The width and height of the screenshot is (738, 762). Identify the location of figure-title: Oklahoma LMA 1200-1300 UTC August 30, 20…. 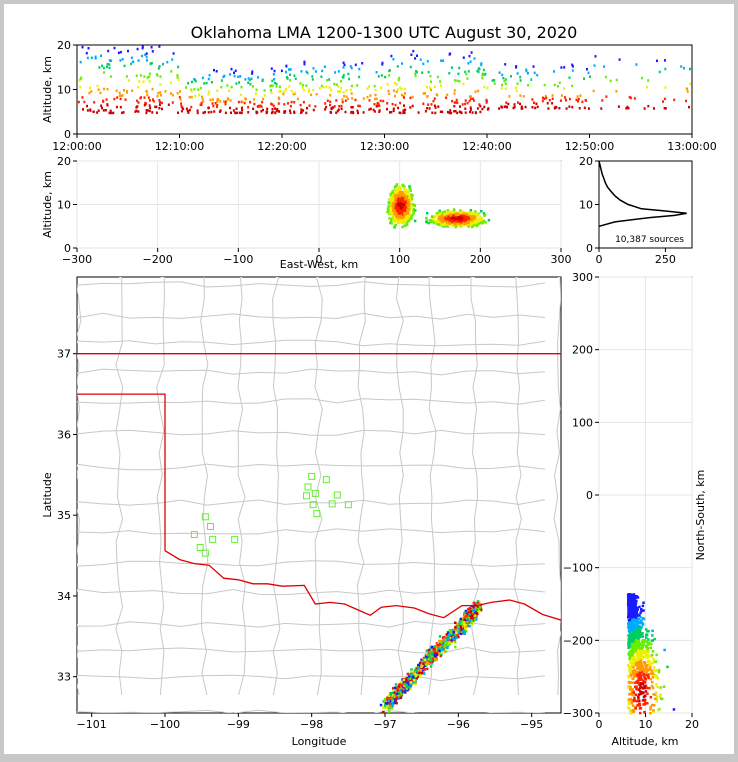
(384, 32).